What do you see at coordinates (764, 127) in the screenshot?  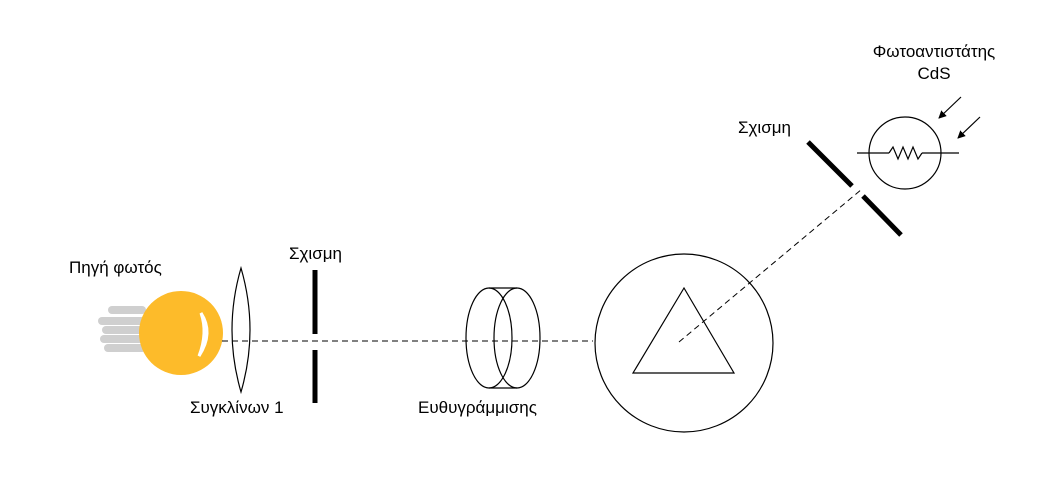 I see `slit-right-label: Σχισμη` at bounding box center [764, 127].